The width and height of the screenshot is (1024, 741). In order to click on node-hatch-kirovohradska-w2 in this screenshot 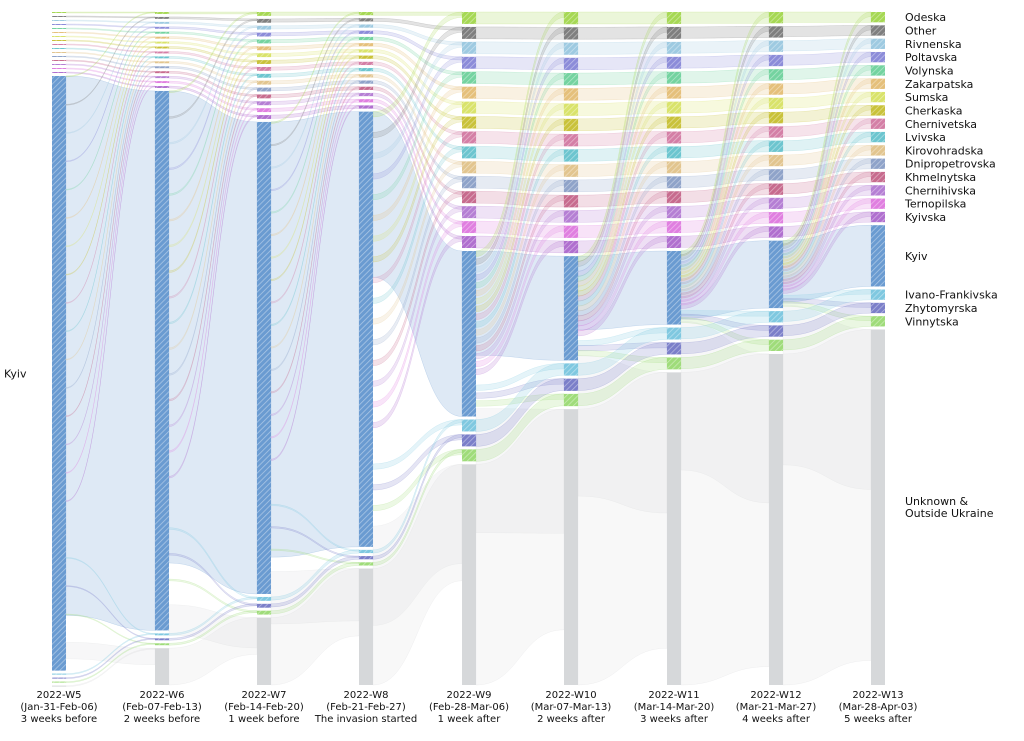, I will do `click(162, 62)`.